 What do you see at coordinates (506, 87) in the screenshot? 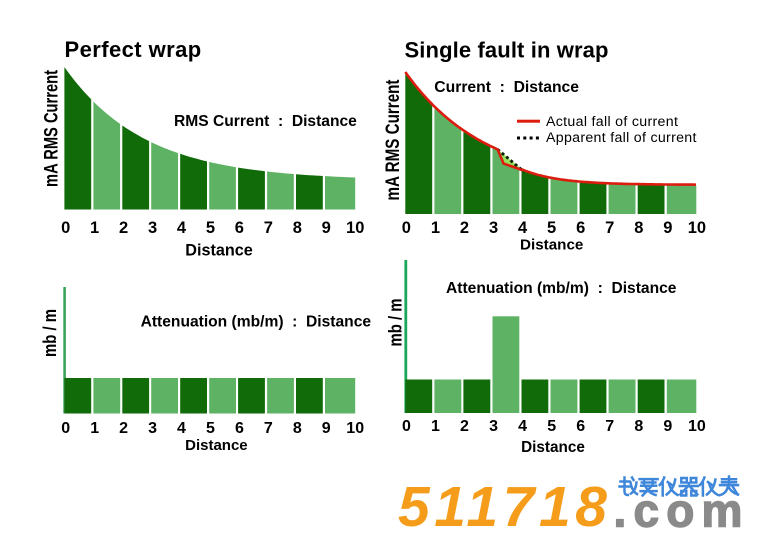
I see `svg-text: Current : Distance` at bounding box center [506, 87].